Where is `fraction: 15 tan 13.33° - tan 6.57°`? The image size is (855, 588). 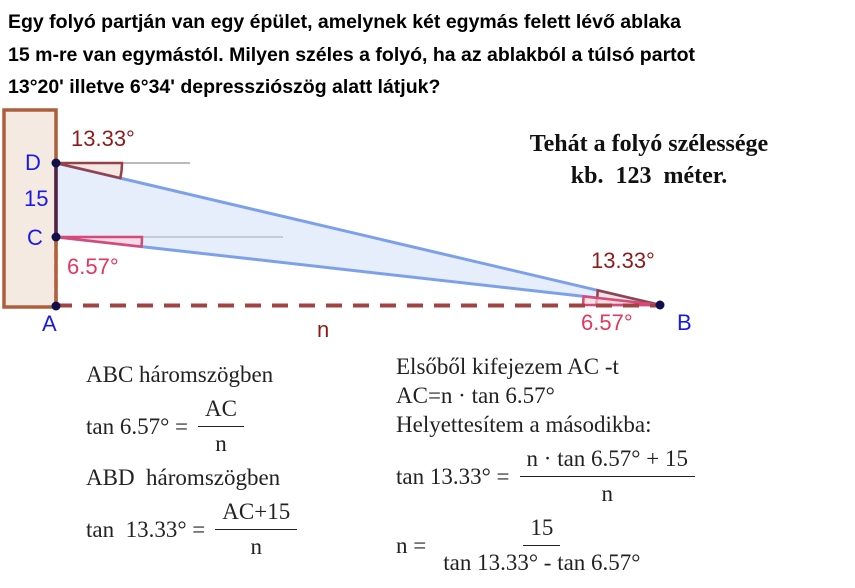
fraction: 15 tan 13.33° - tan 6.57° is located at coordinates (541, 545).